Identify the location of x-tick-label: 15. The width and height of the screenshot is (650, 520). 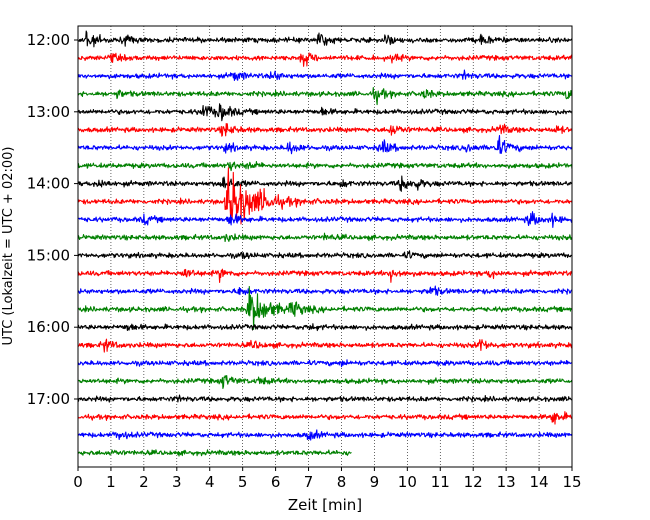
(571, 482).